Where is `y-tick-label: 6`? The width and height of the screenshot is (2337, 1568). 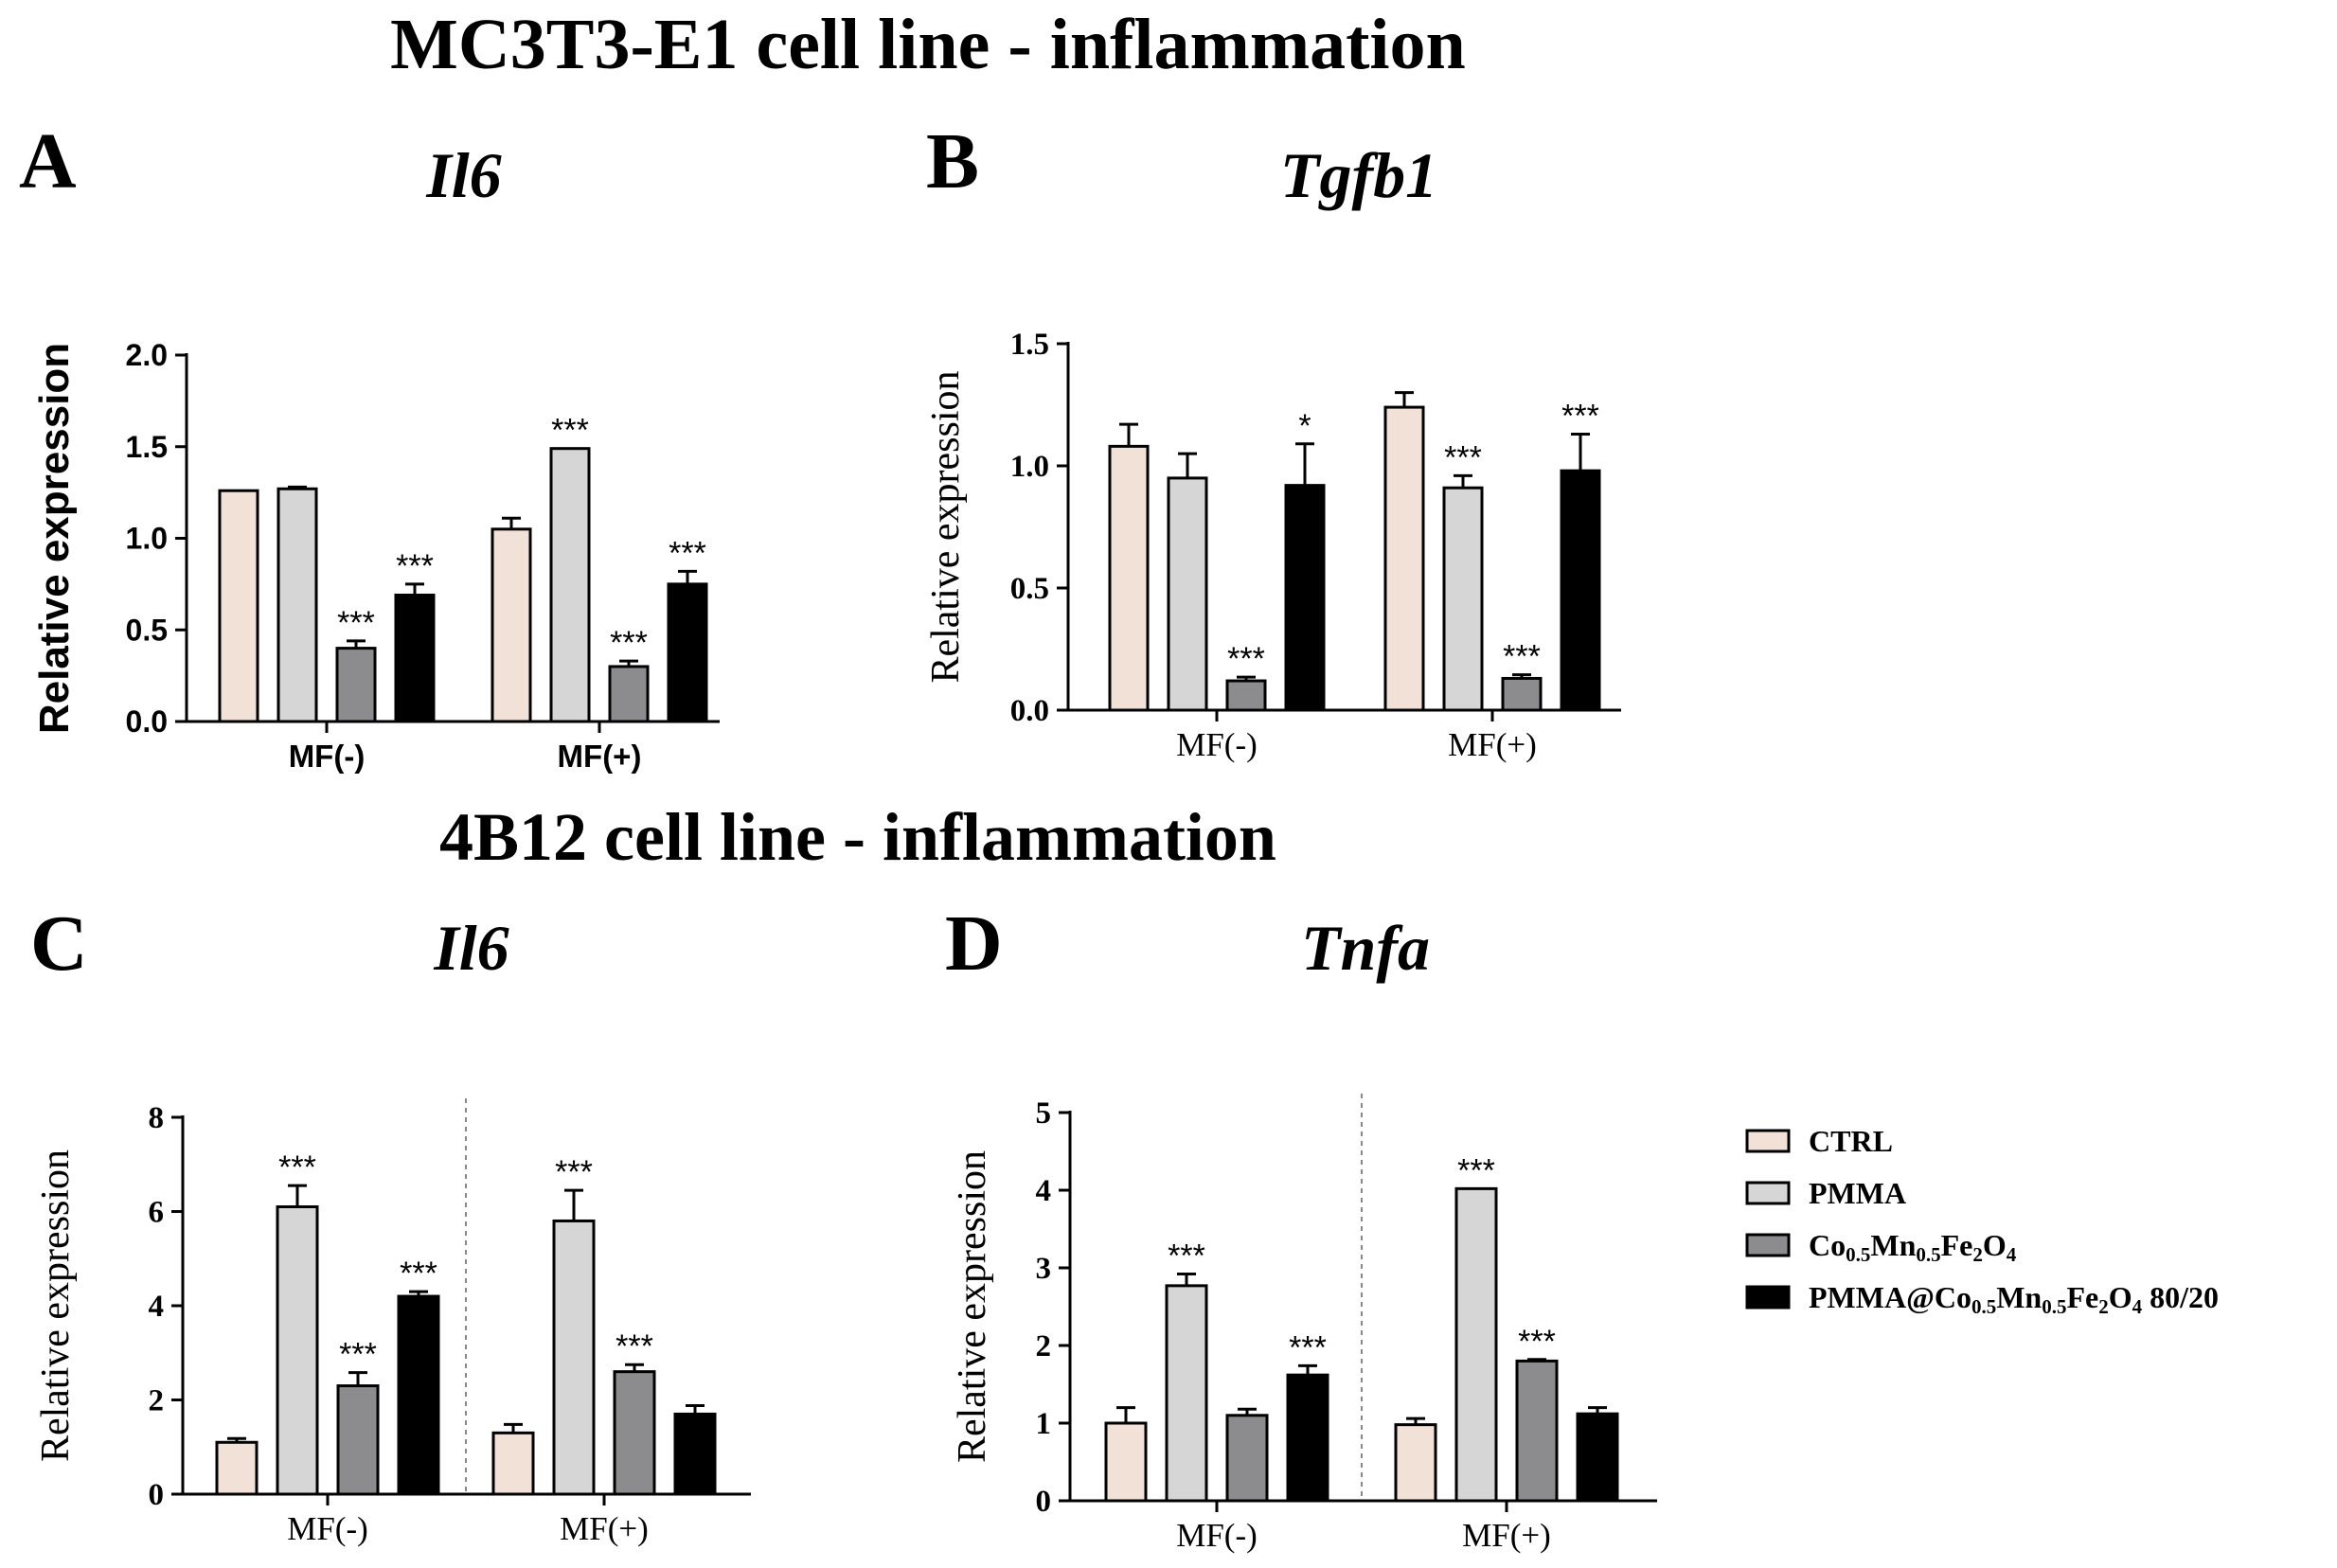 y-tick-label: 6 is located at coordinates (157, 1213).